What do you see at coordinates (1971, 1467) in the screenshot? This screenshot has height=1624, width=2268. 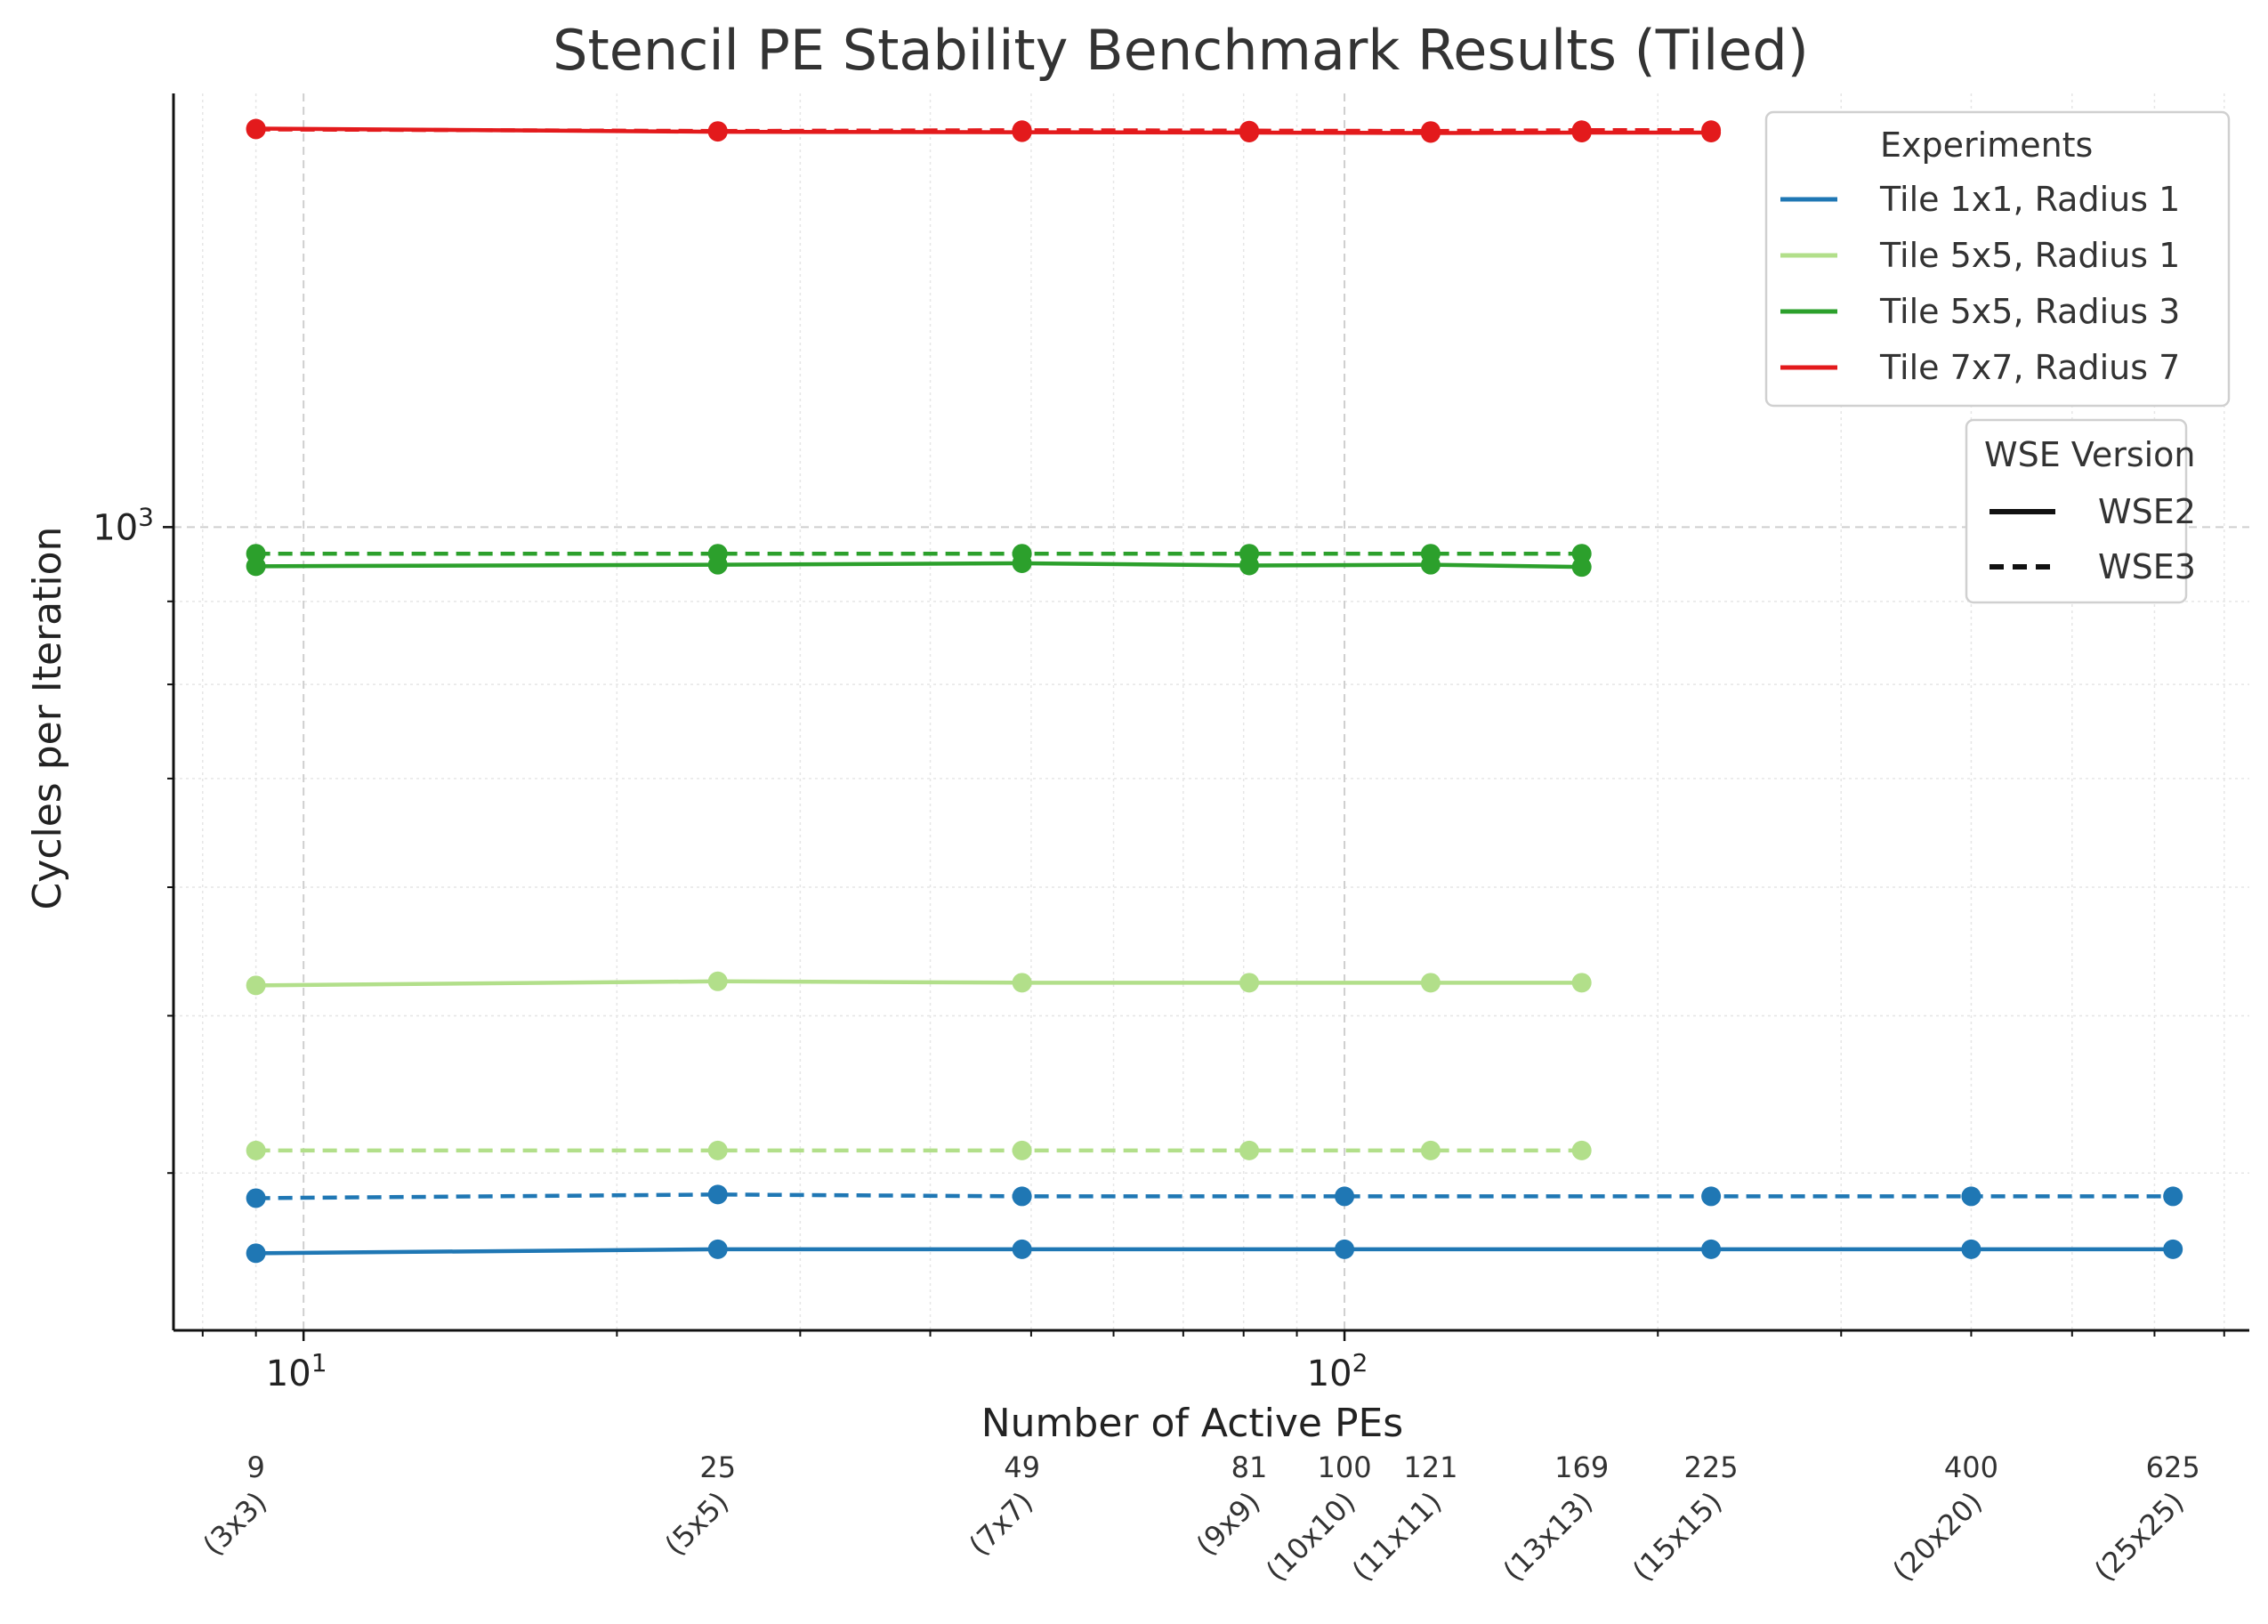 I see `pe-count-label: 400` at bounding box center [1971, 1467].